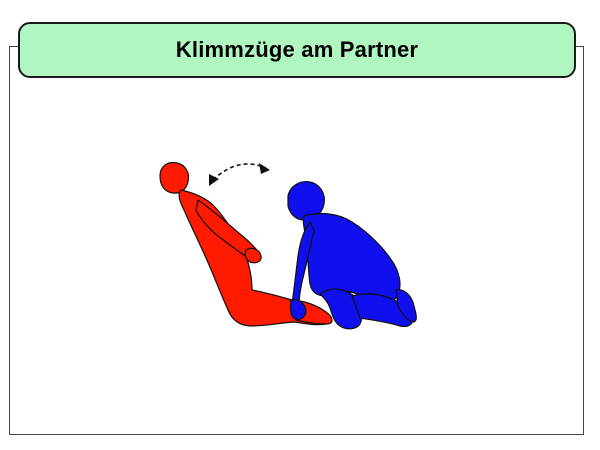 The width and height of the screenshot is (600, 450). Describe the element at coordinates (352, 255) in the screenshot. I see `partner-figure` at that location.